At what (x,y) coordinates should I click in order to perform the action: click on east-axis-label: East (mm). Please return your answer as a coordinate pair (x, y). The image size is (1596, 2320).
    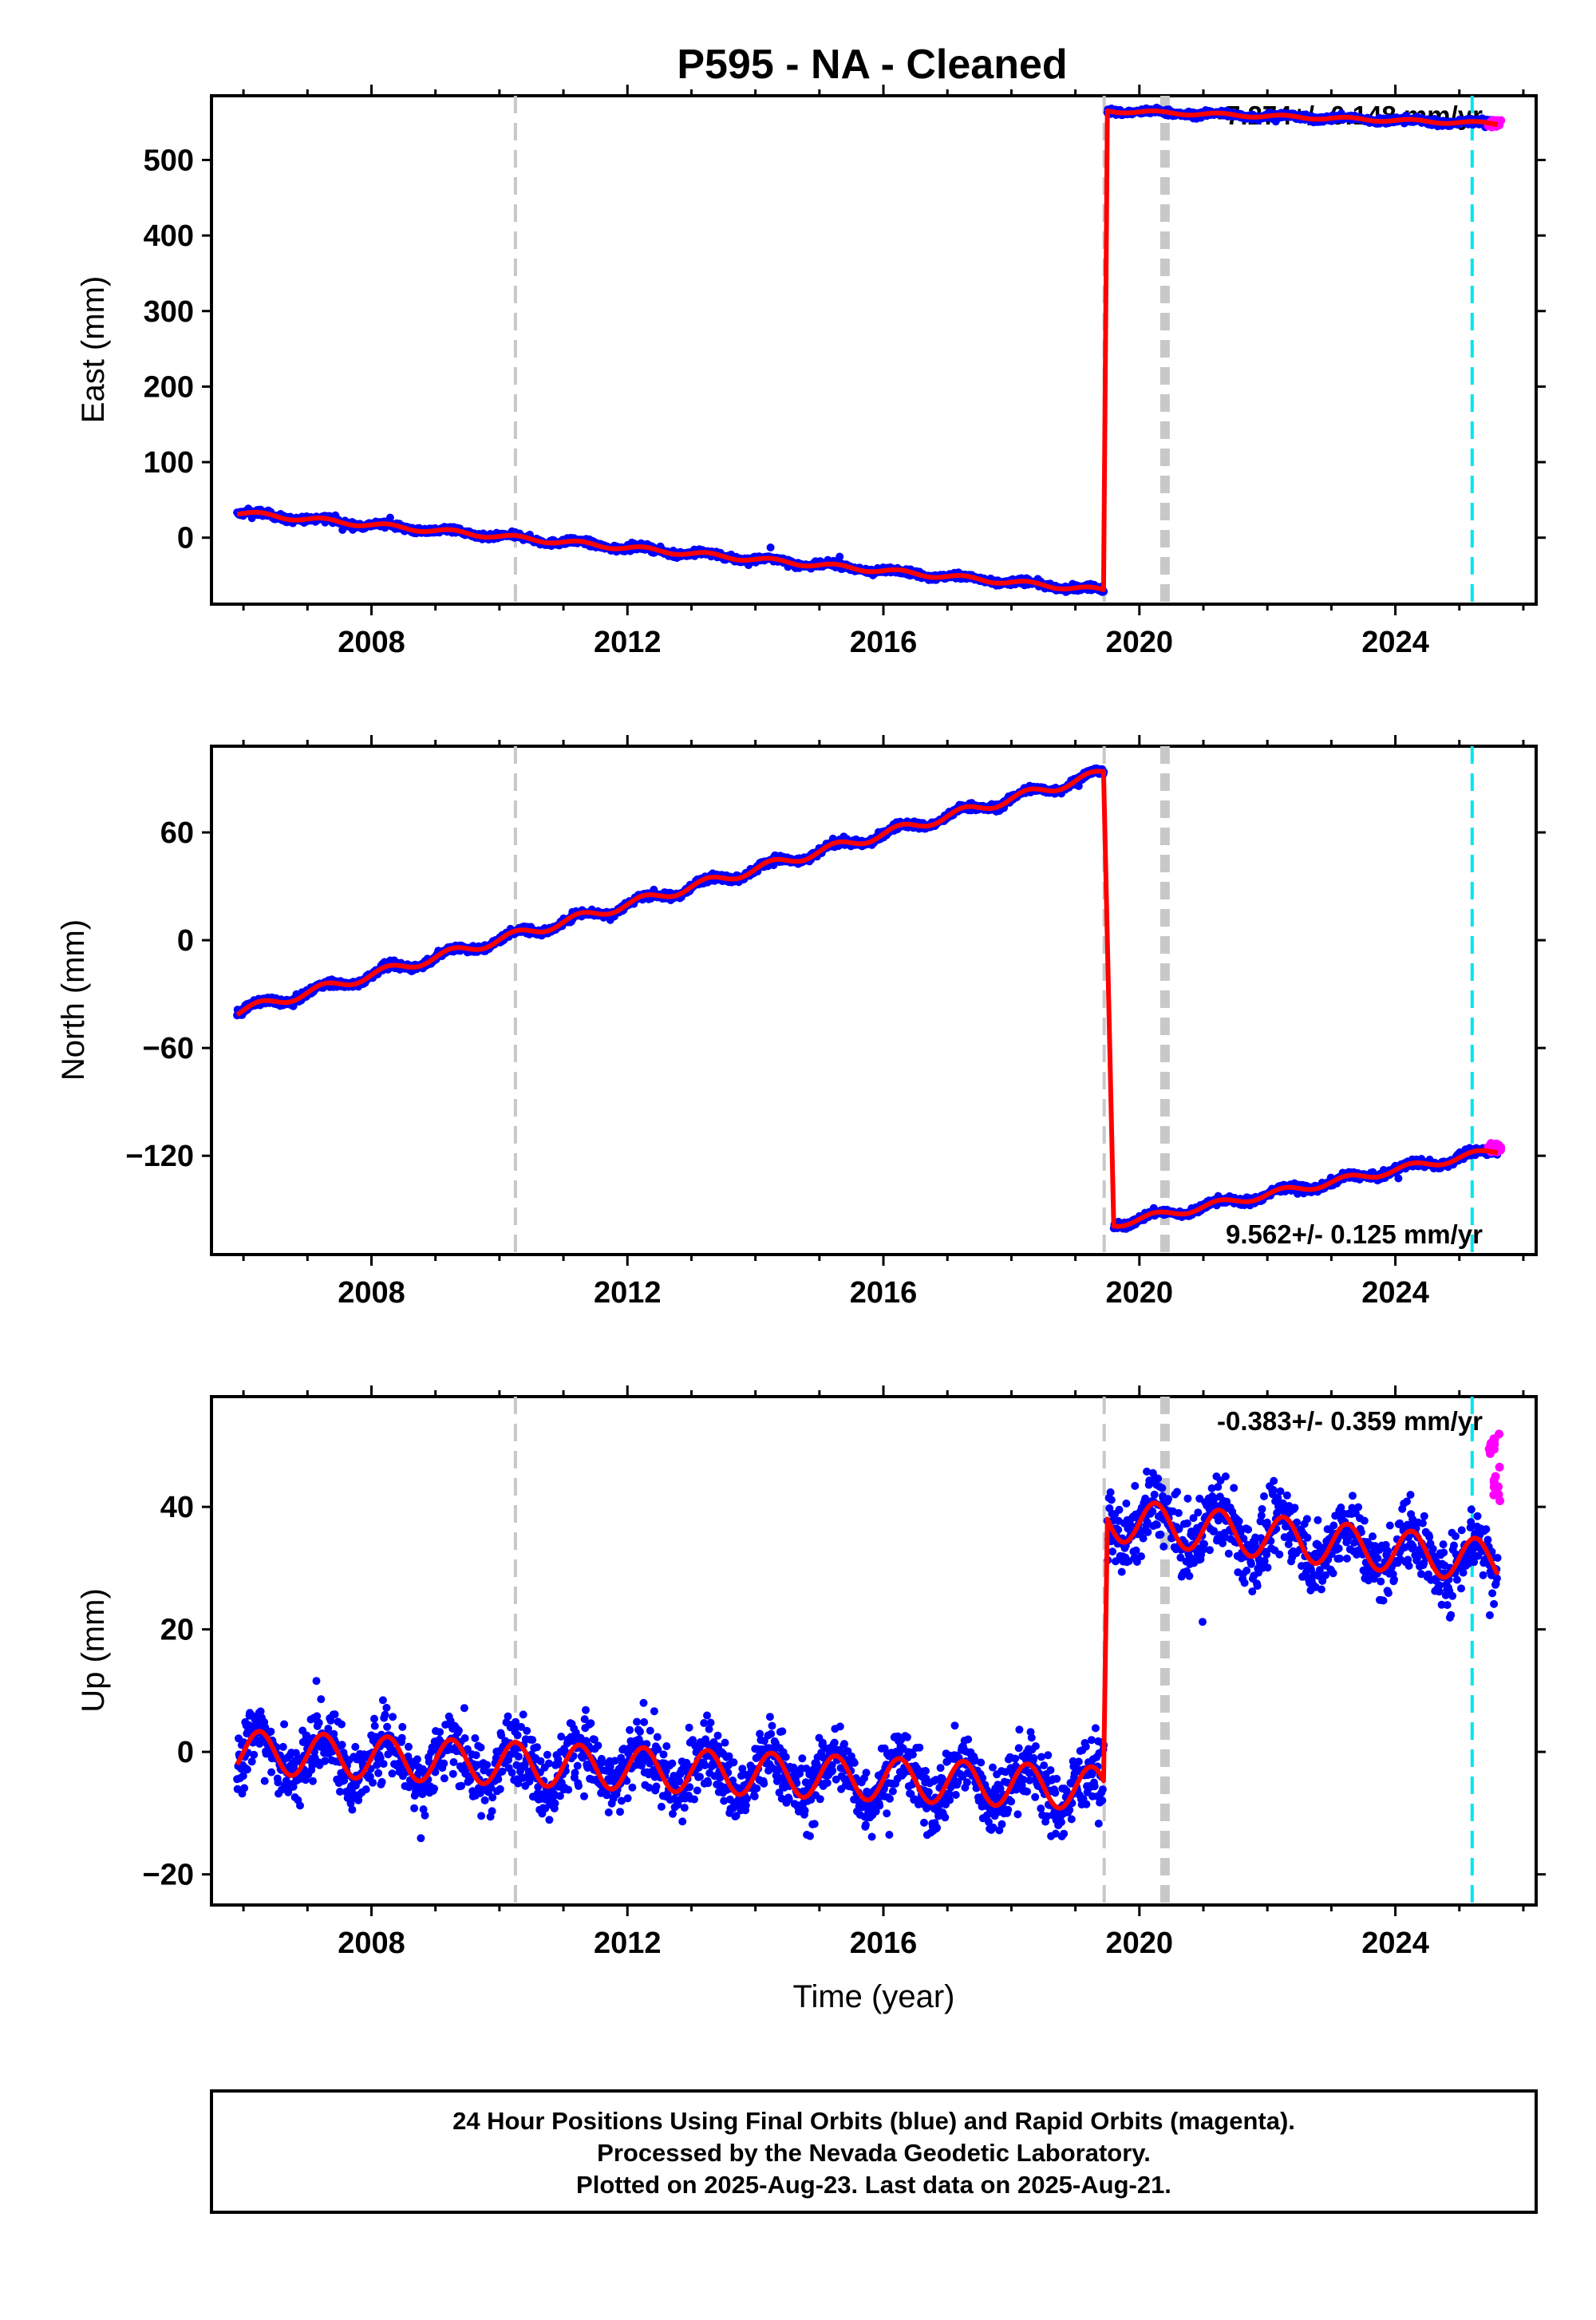
    Looking at the image, I should click on (93, 349).